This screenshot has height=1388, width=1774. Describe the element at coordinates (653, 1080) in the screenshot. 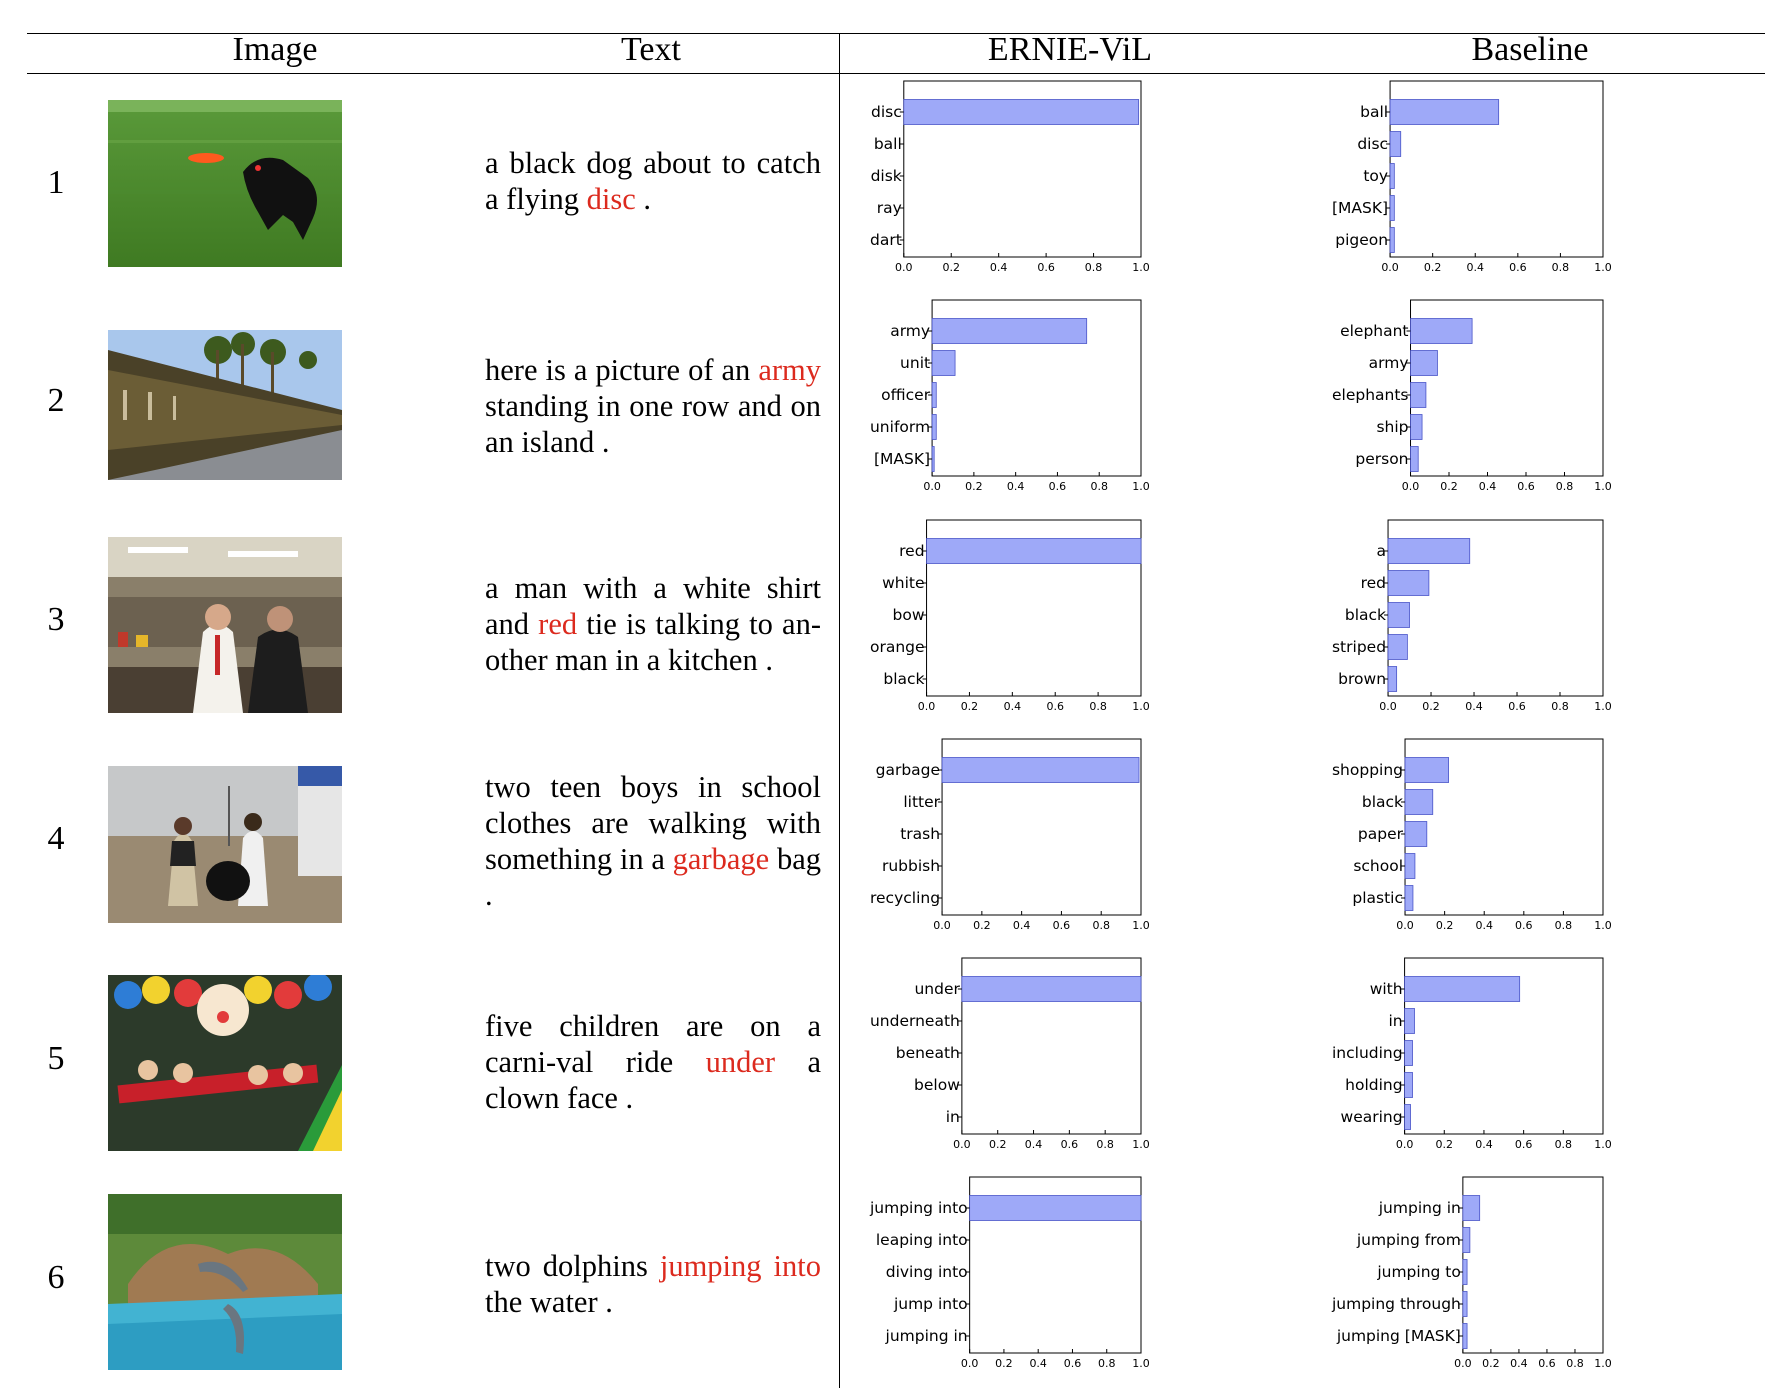

I see `caption-segment: a clown face .` at that location.